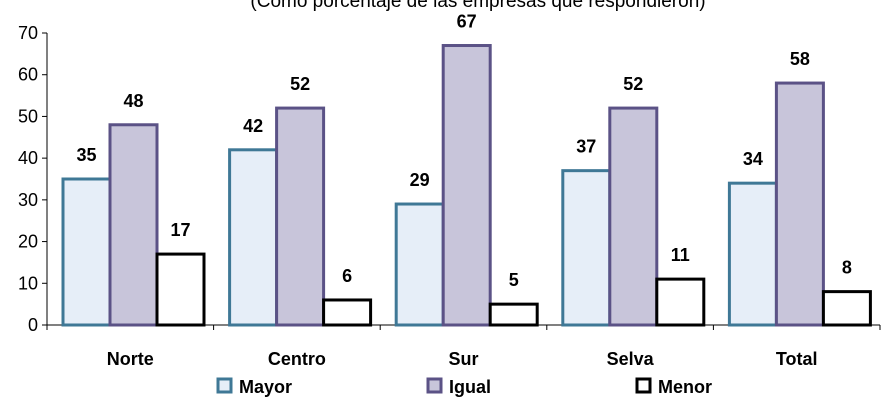 Image resolution: width=884 pixels, height=412 pixels. Describe the element at coordinates (33, 325) in the screenshot. I see `y-tick-label: 0` at that location.